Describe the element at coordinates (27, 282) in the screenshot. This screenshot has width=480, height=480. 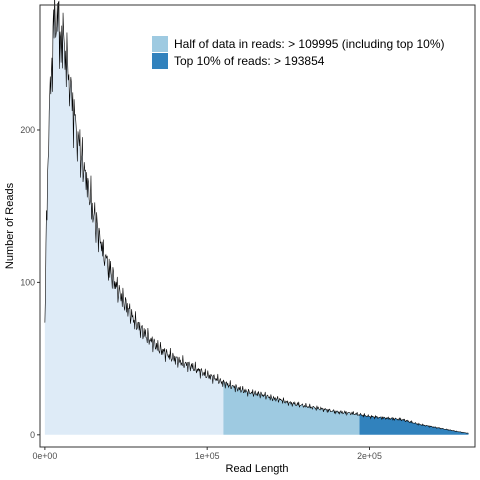
I see `y-tick-label: 100` at that location.